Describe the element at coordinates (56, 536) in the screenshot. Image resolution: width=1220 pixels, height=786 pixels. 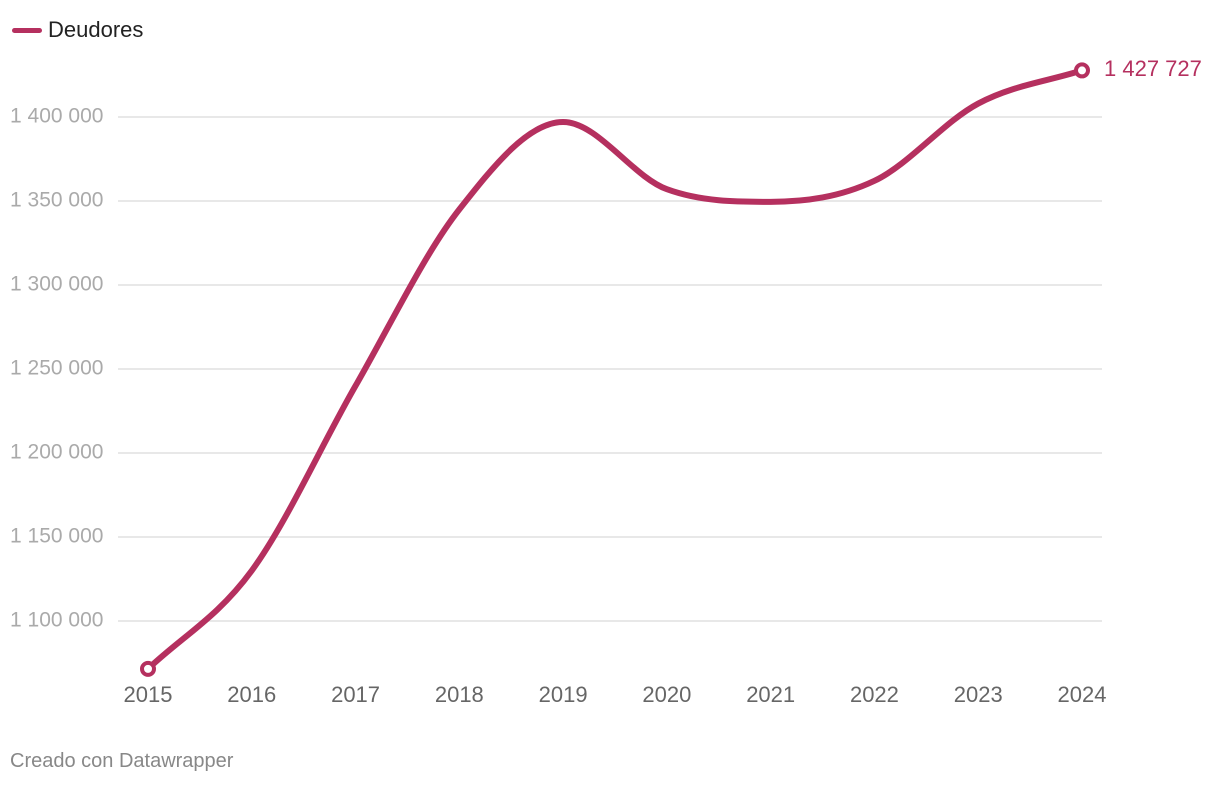
I see `y-tick-label: 1 150 000` at that location.